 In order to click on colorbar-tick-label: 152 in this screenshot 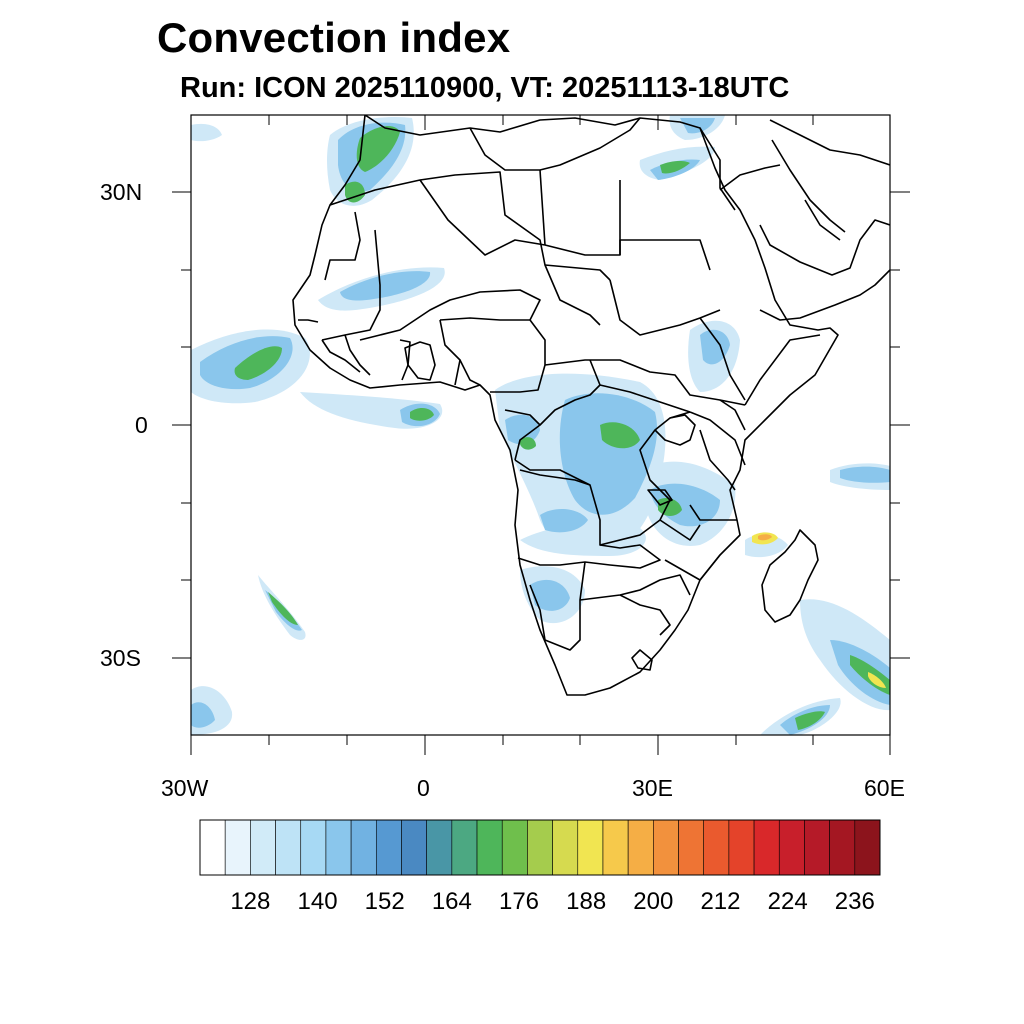, I will do `click(384, 901)`.